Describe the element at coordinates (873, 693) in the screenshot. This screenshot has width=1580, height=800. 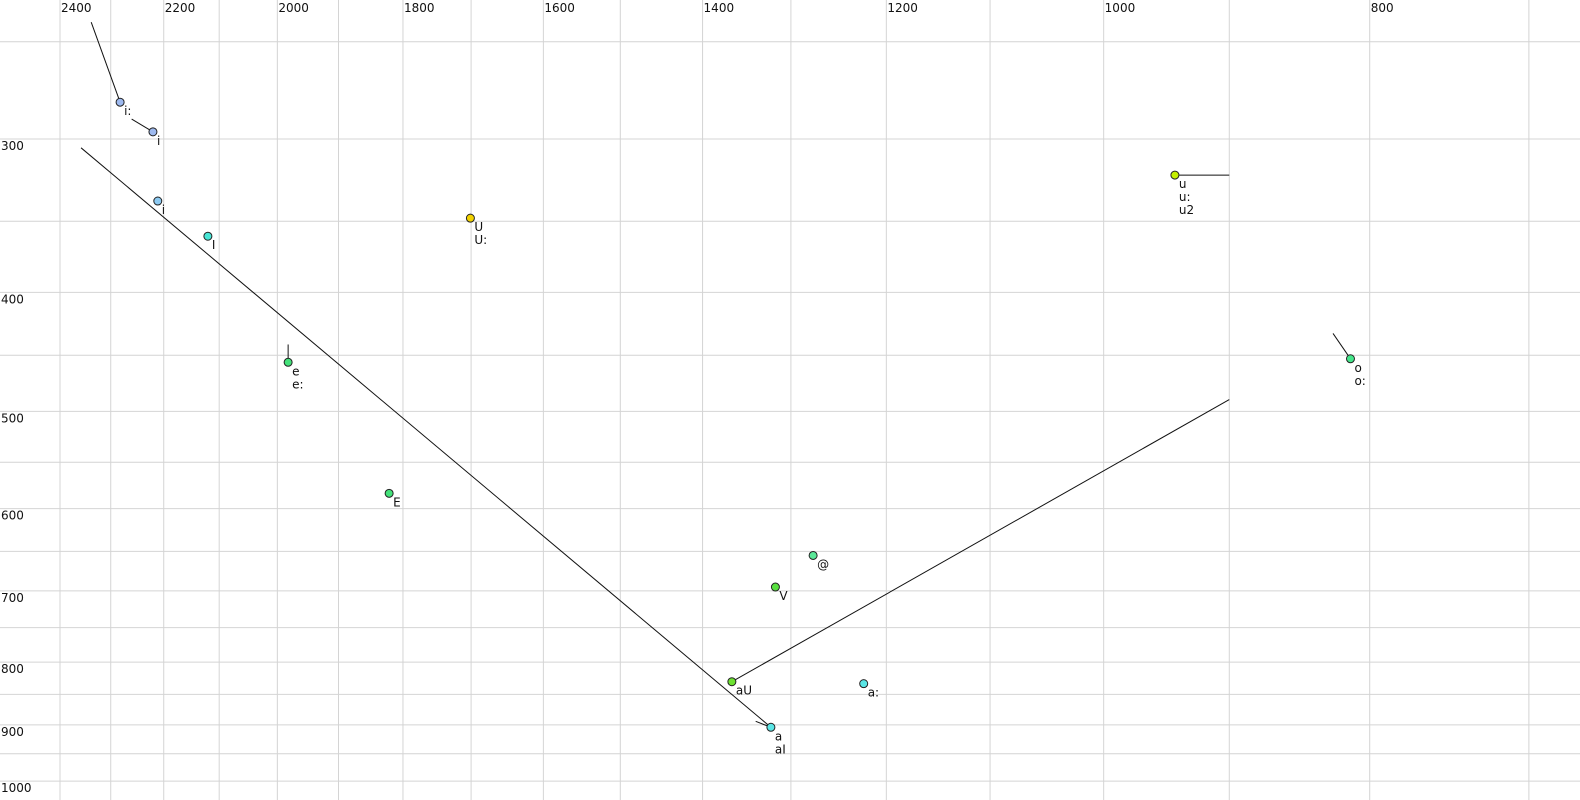
I see `vowel-label: a:` at that location.